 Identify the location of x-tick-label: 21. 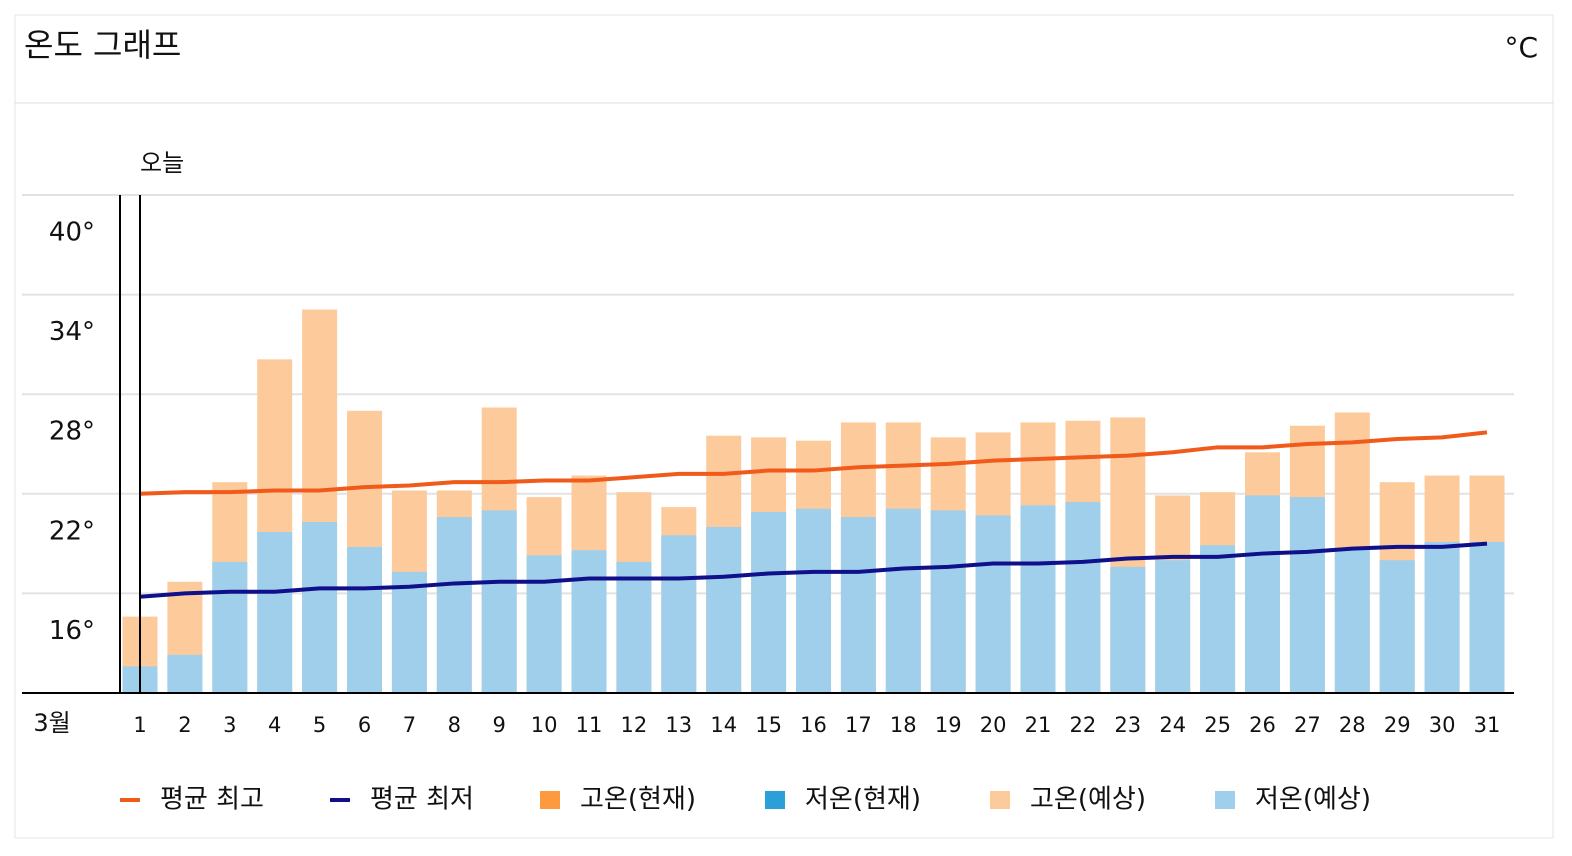
(1038, 725).